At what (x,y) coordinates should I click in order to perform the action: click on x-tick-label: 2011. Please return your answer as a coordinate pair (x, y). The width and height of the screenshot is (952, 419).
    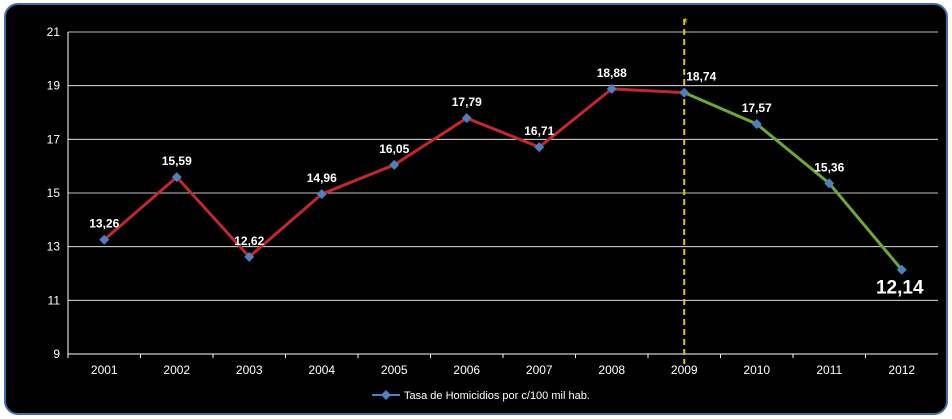
    Looking at the image, I should click on (829, 370).